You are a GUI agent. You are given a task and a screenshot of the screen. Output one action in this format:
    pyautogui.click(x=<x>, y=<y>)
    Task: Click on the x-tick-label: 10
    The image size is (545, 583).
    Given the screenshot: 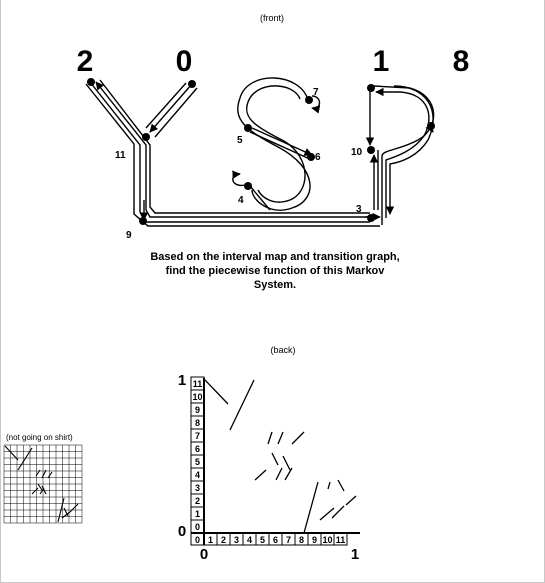 What is the action you would take?
    pyautogui.click(x=327, y=540)
    